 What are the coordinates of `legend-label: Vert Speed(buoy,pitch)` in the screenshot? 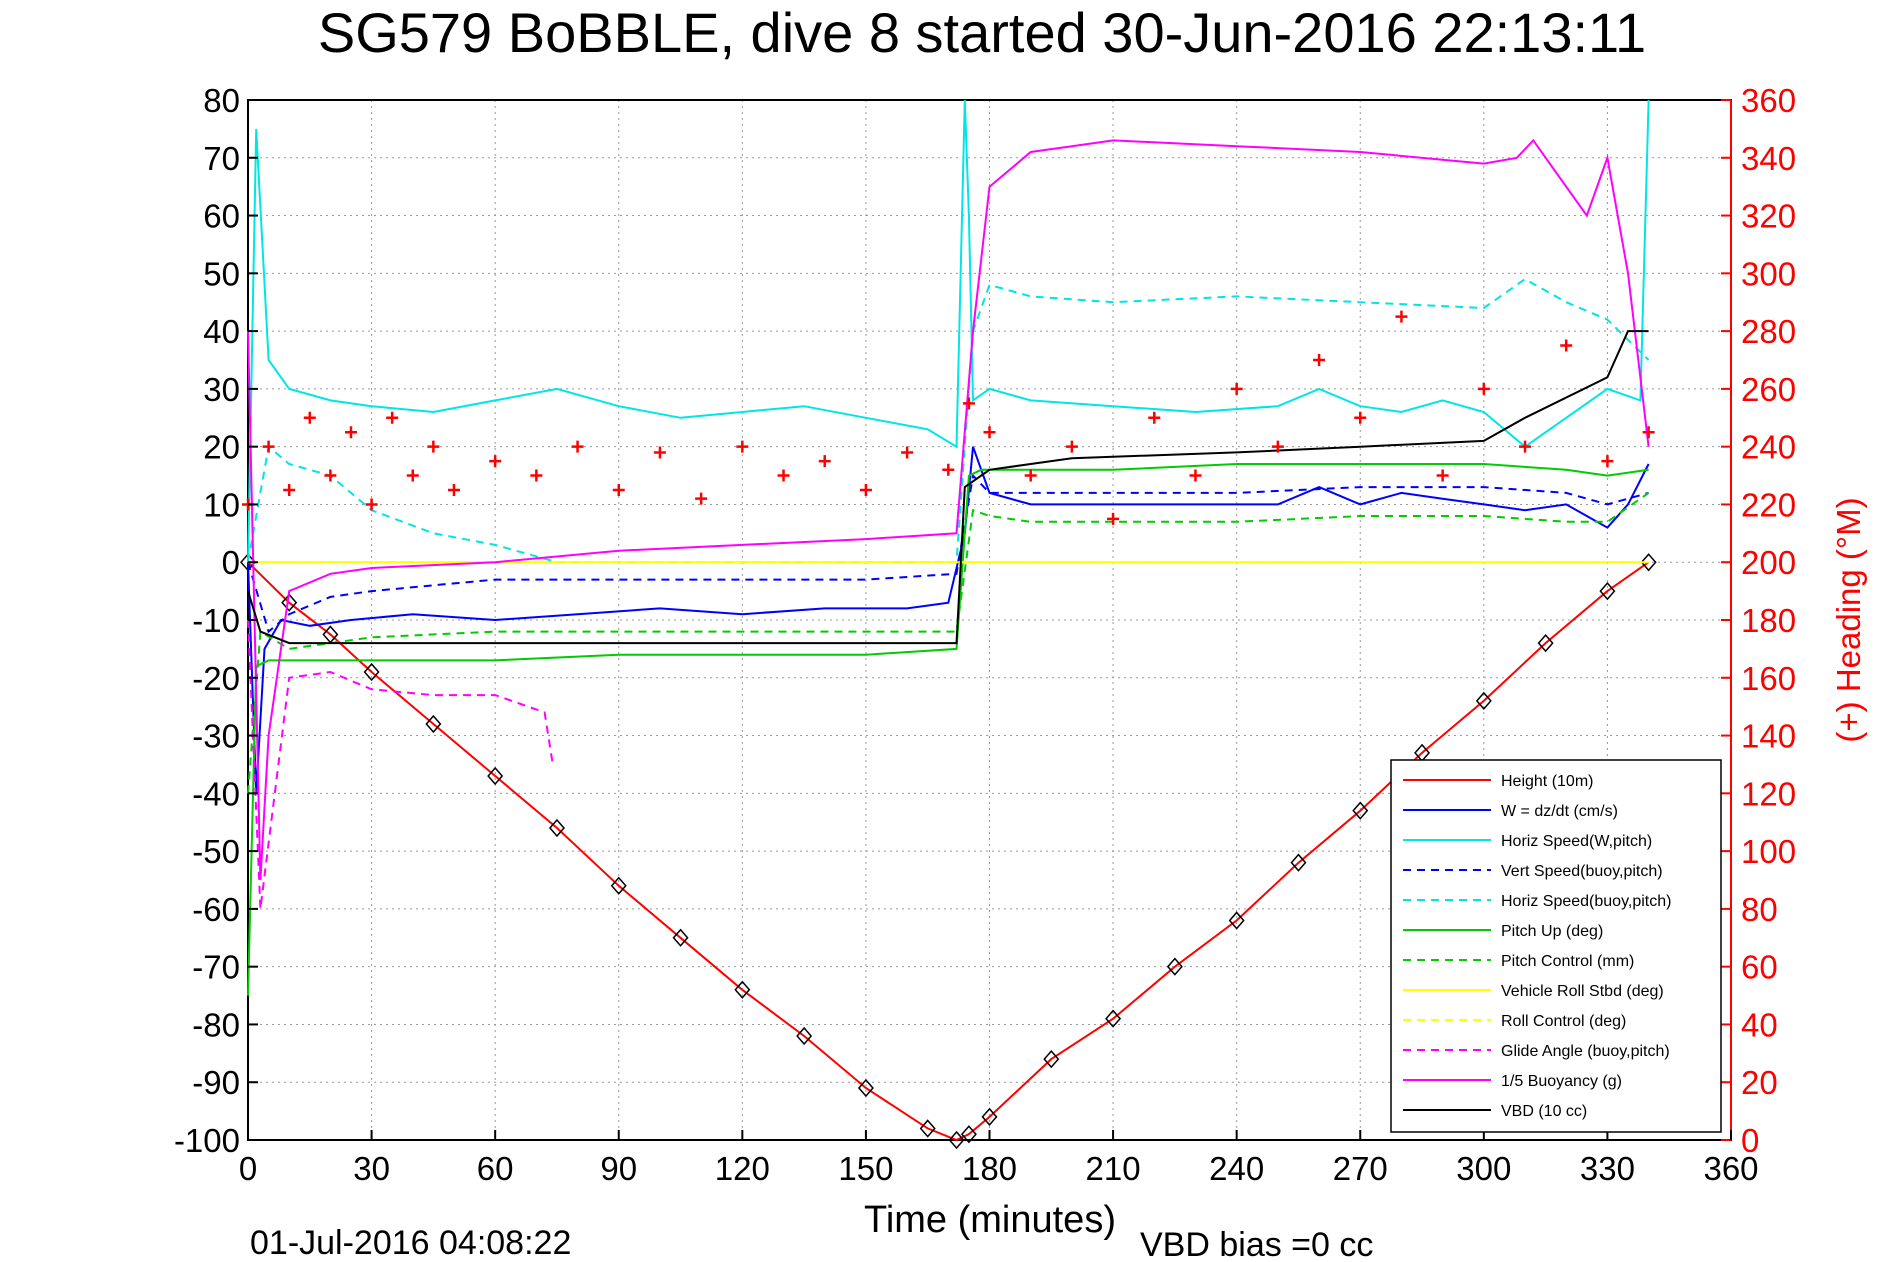 It's located at (1582, 871).